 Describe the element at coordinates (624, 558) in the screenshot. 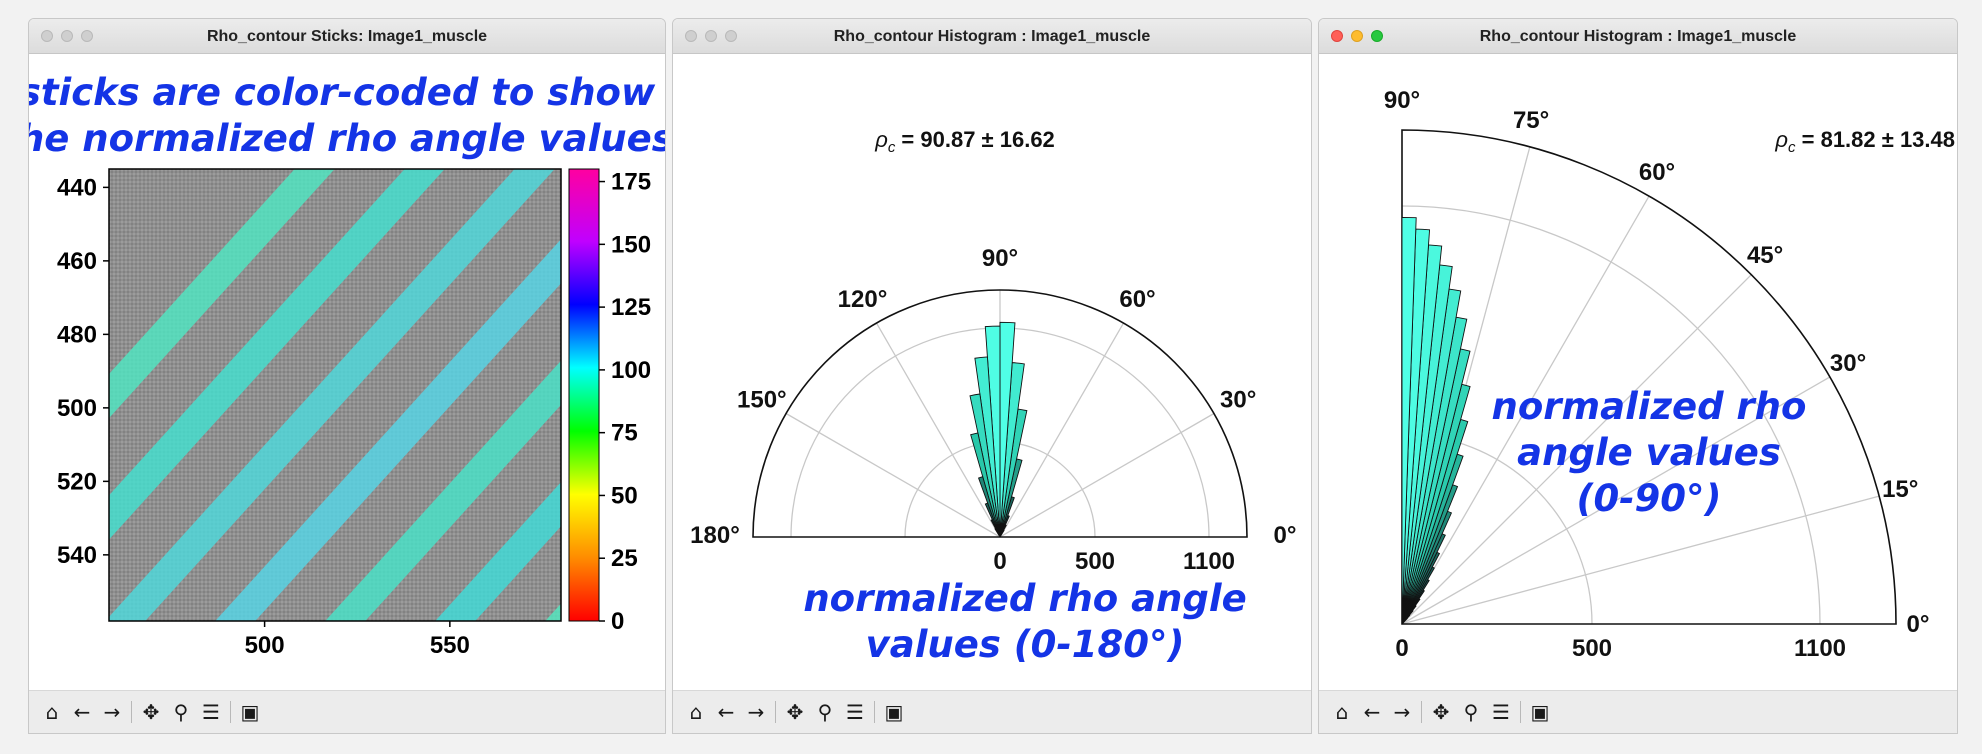

I see `colorbar-tick-label: 25` at that location.